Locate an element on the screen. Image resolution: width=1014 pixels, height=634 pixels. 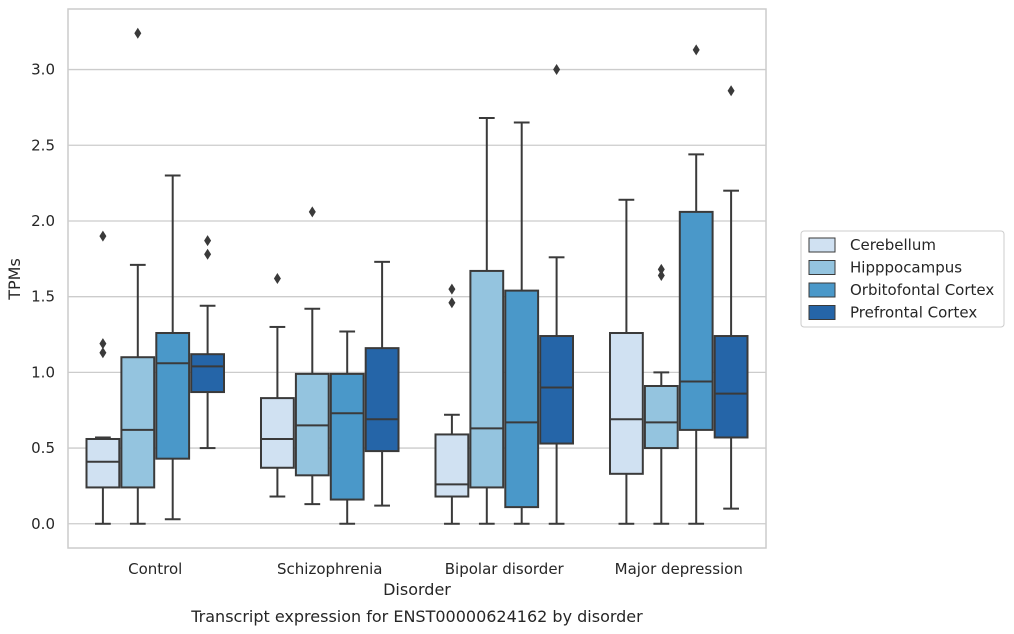
y-tick-label: 2.0 is located at coordinates (43, 221).